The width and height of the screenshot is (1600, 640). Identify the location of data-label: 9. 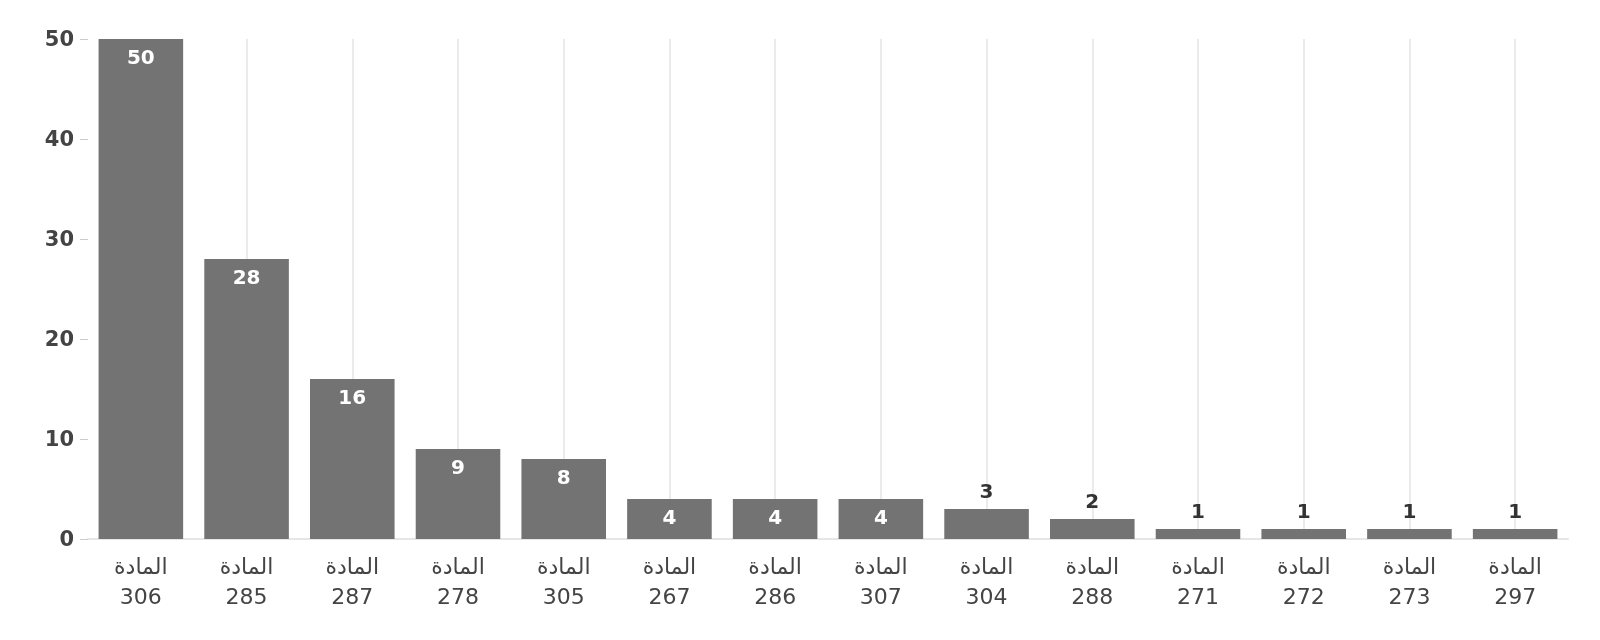
(458, 467).